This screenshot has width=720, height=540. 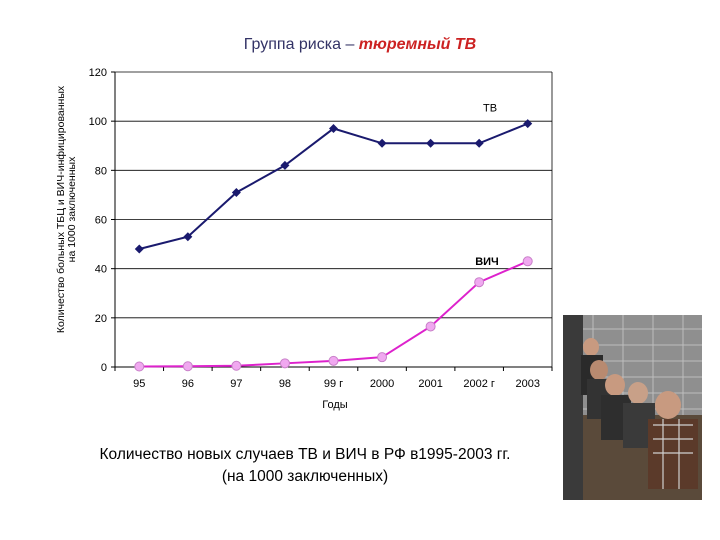 What do you see at coordinates (236, 384) in the screenshot?
I see `x-tick-label: 97` at bounding box center [236, 384].